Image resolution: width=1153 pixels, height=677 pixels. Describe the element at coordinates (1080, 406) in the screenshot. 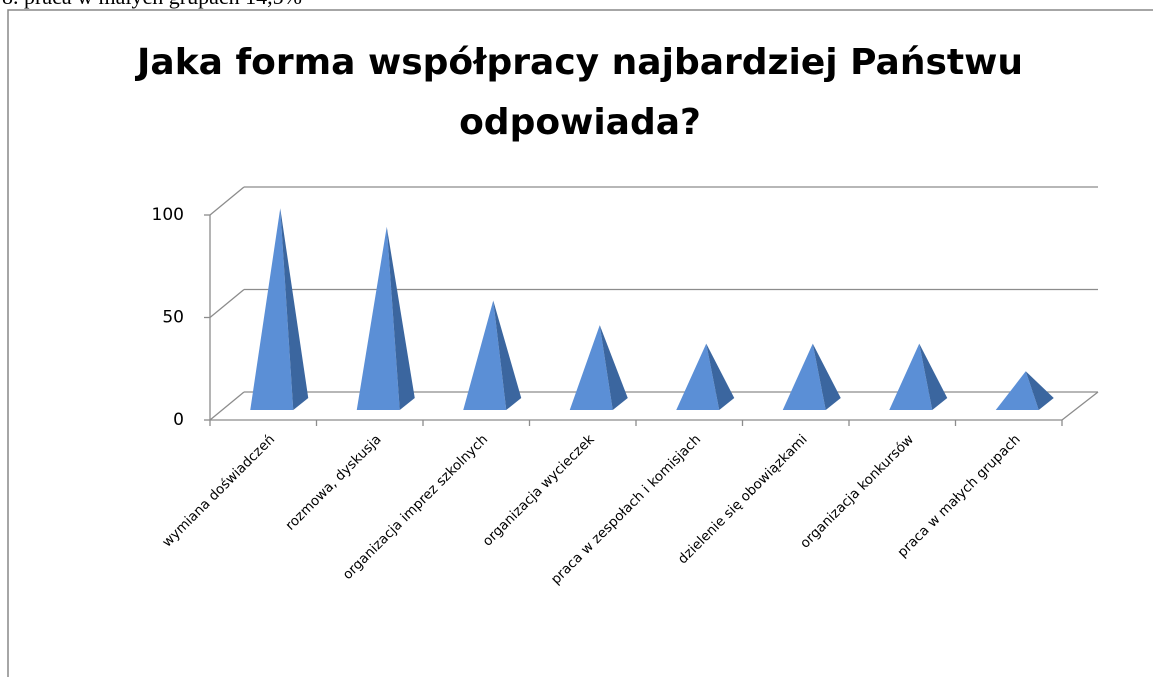

I see `floor-side` at that location.